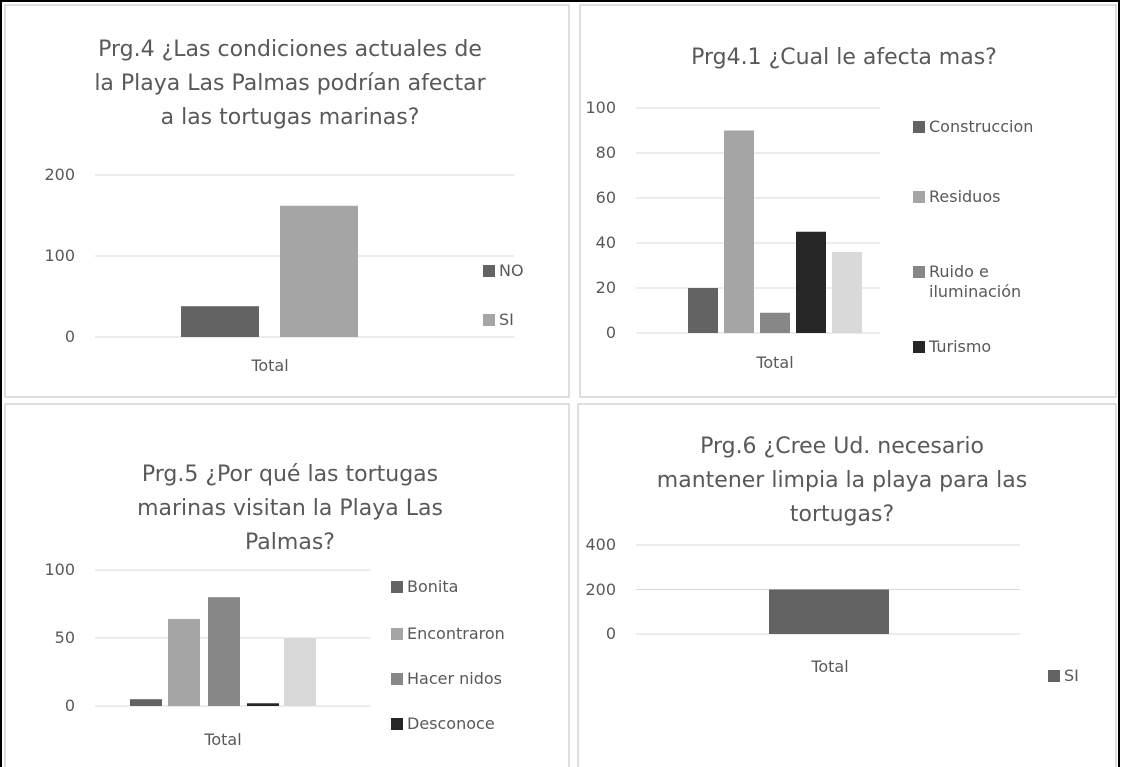 The image size is (1121, 767). Describe the element at coordinates (451, 723) in the screenshot. I see `legend-label: Desconoce` at that location.